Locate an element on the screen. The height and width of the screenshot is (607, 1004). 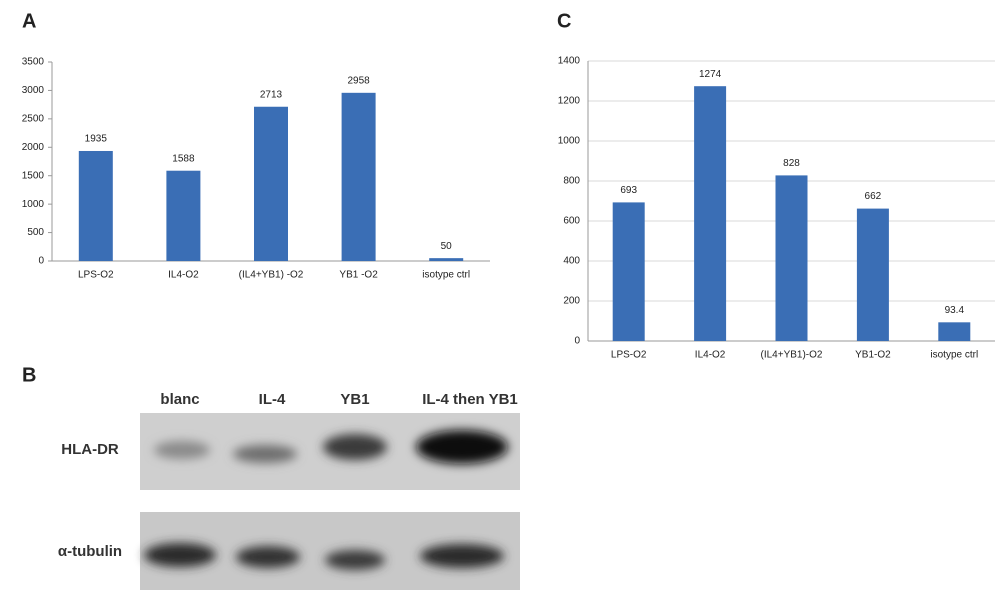
lane-label: IL-4 then YB1 is located at coordinates (470, 399).